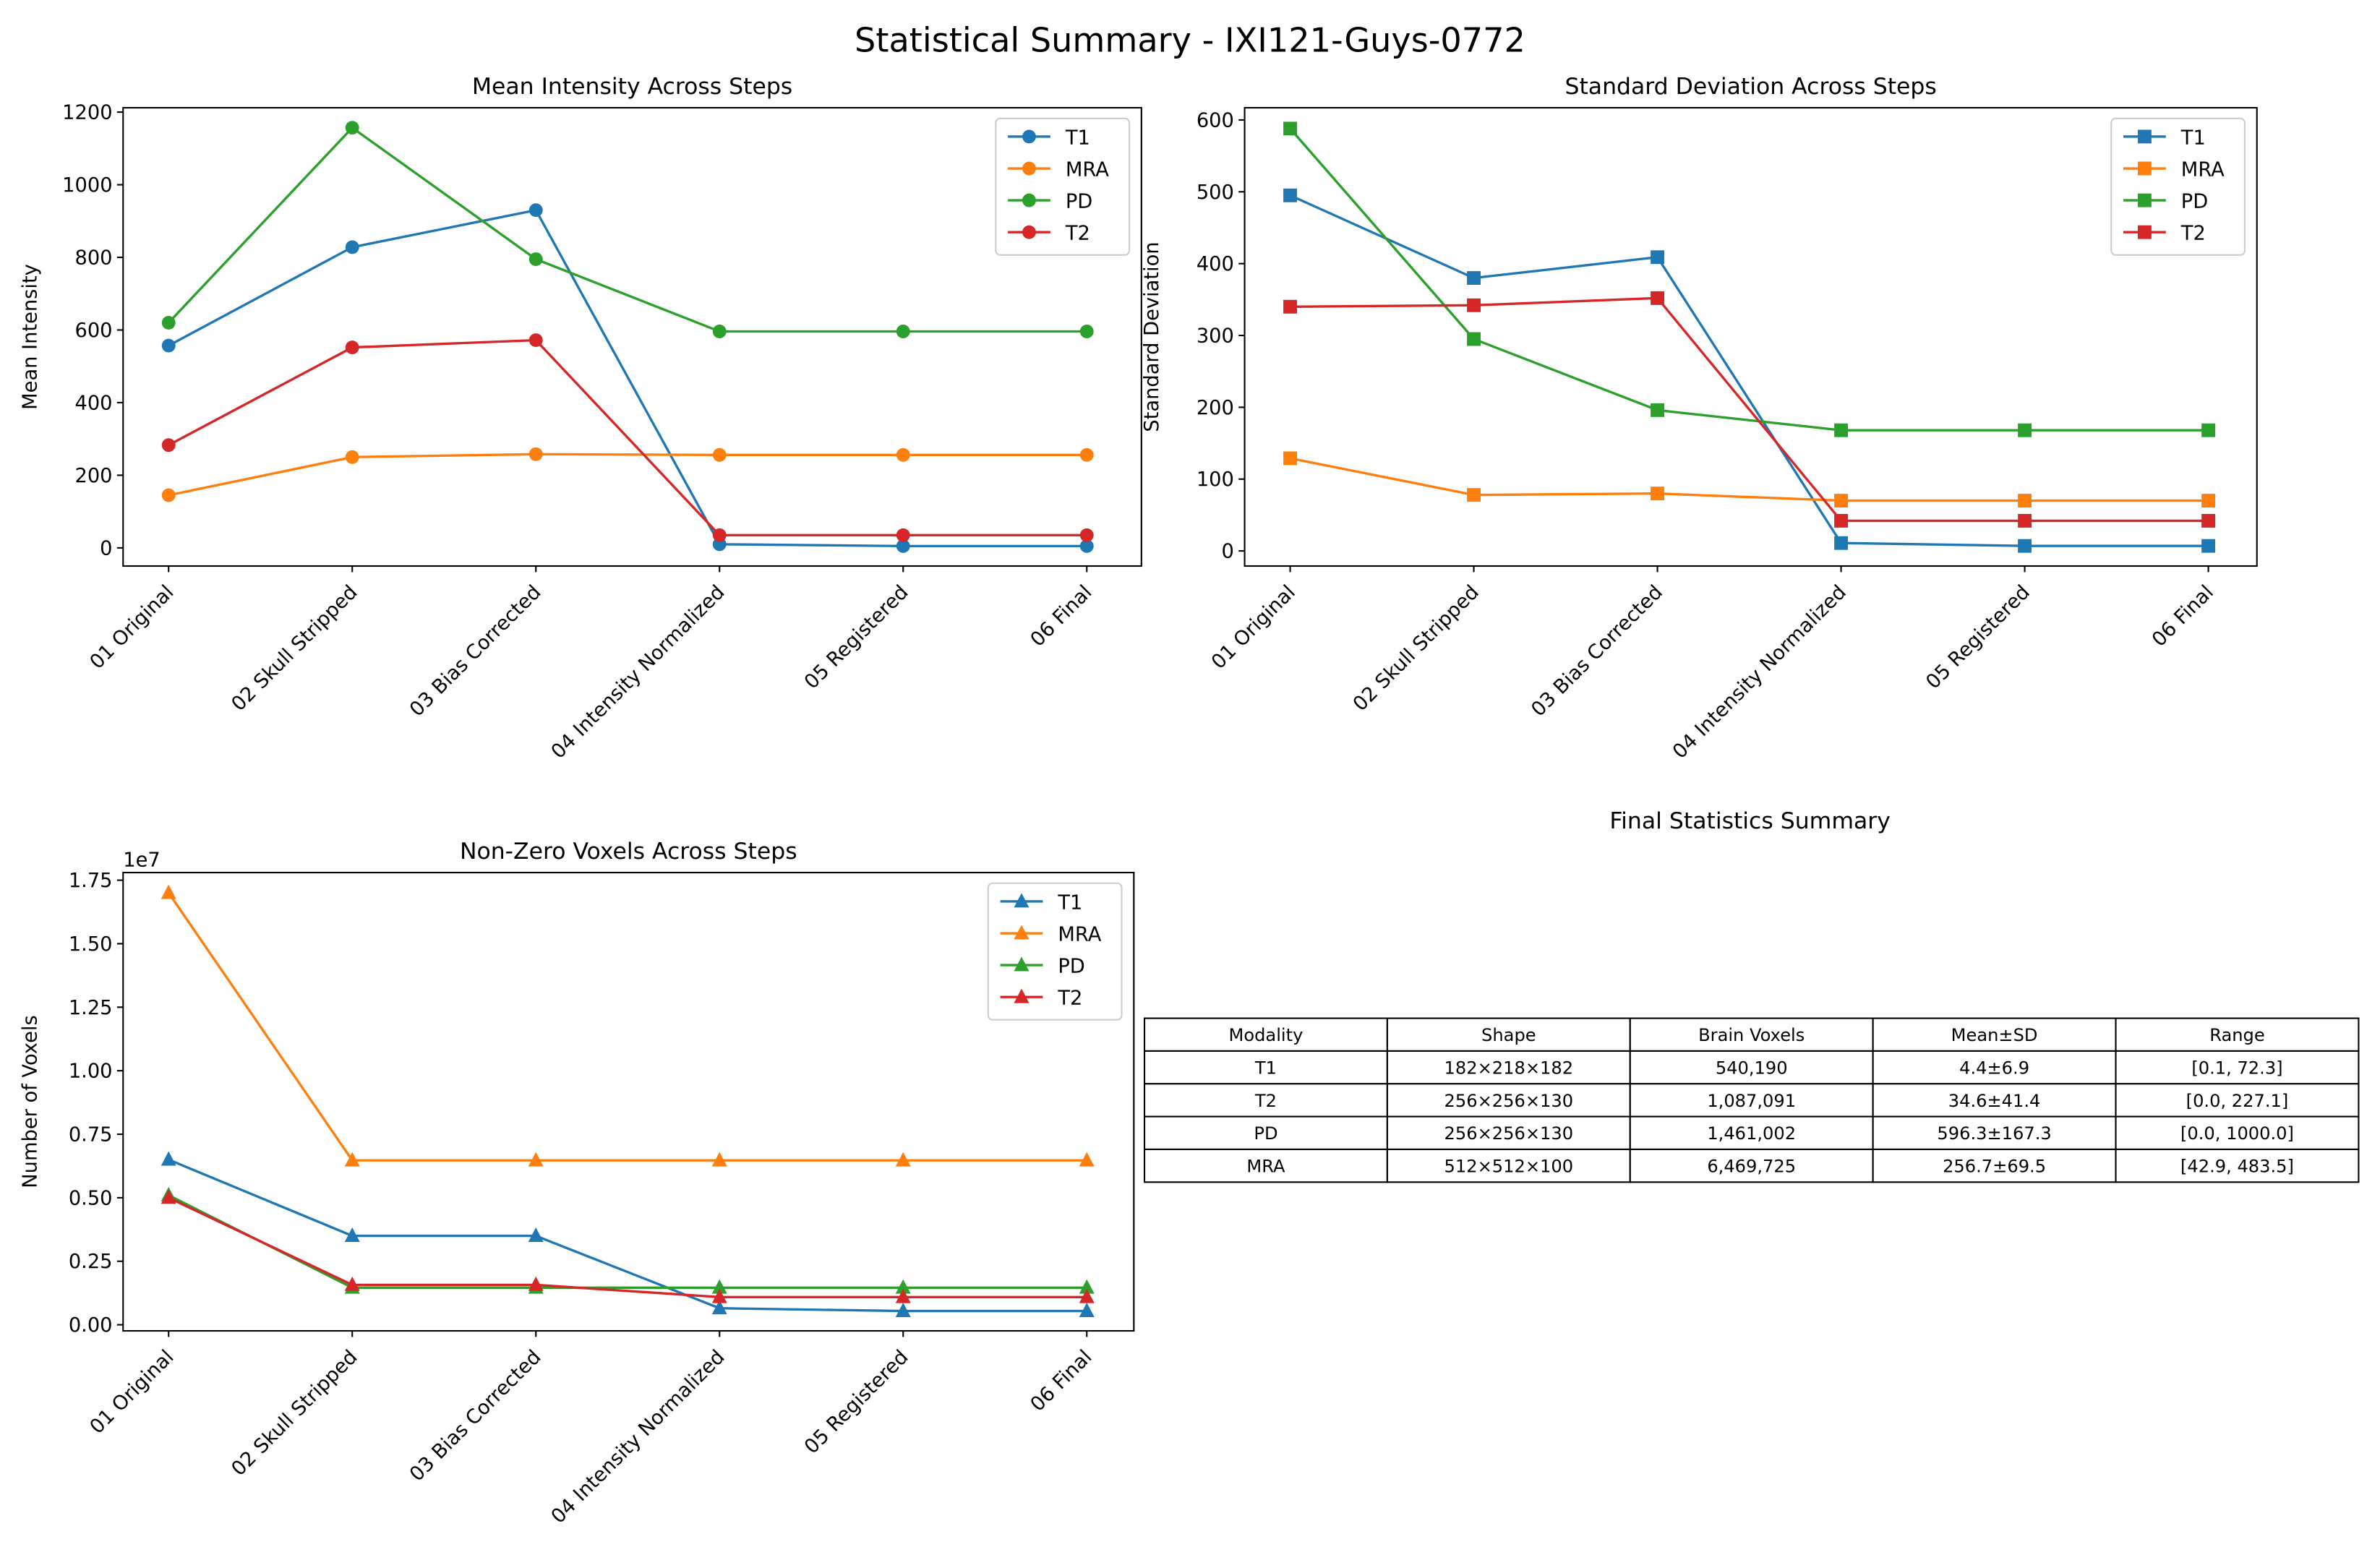  I want to click on y-tick-label: 1.25, so click(91, 1008).